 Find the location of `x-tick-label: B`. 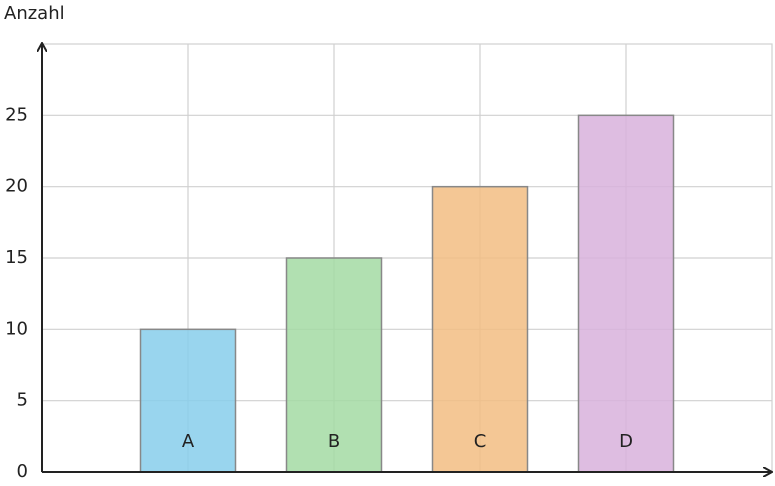

x-tick-label: B is located at coordinates (334, 441).